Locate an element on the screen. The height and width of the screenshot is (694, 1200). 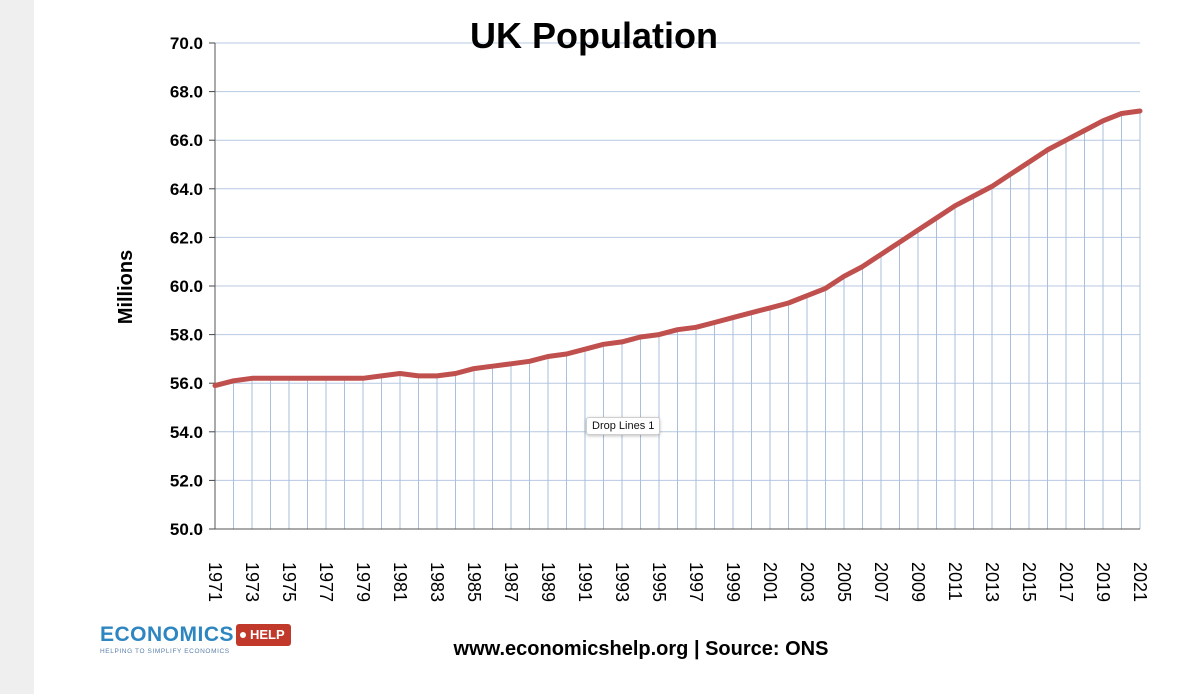
source-text: www.economicshelp.org | Source: ONS is located at coordinates (641, 649).